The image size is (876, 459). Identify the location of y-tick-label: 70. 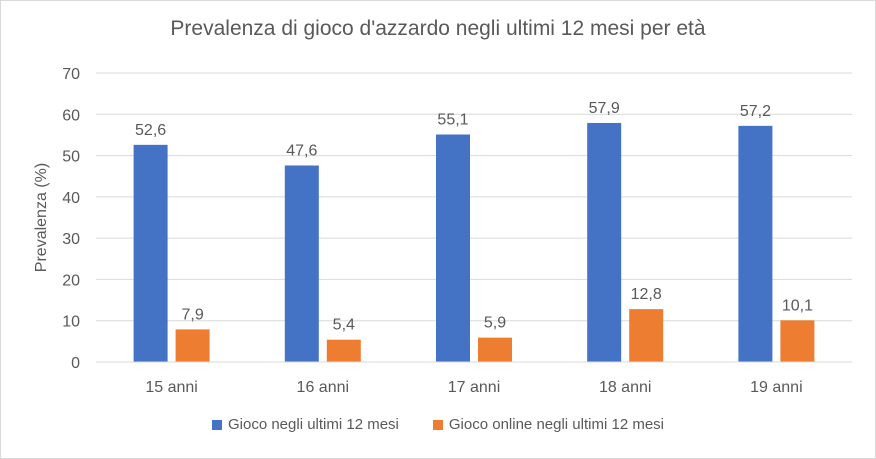
(71, 74).